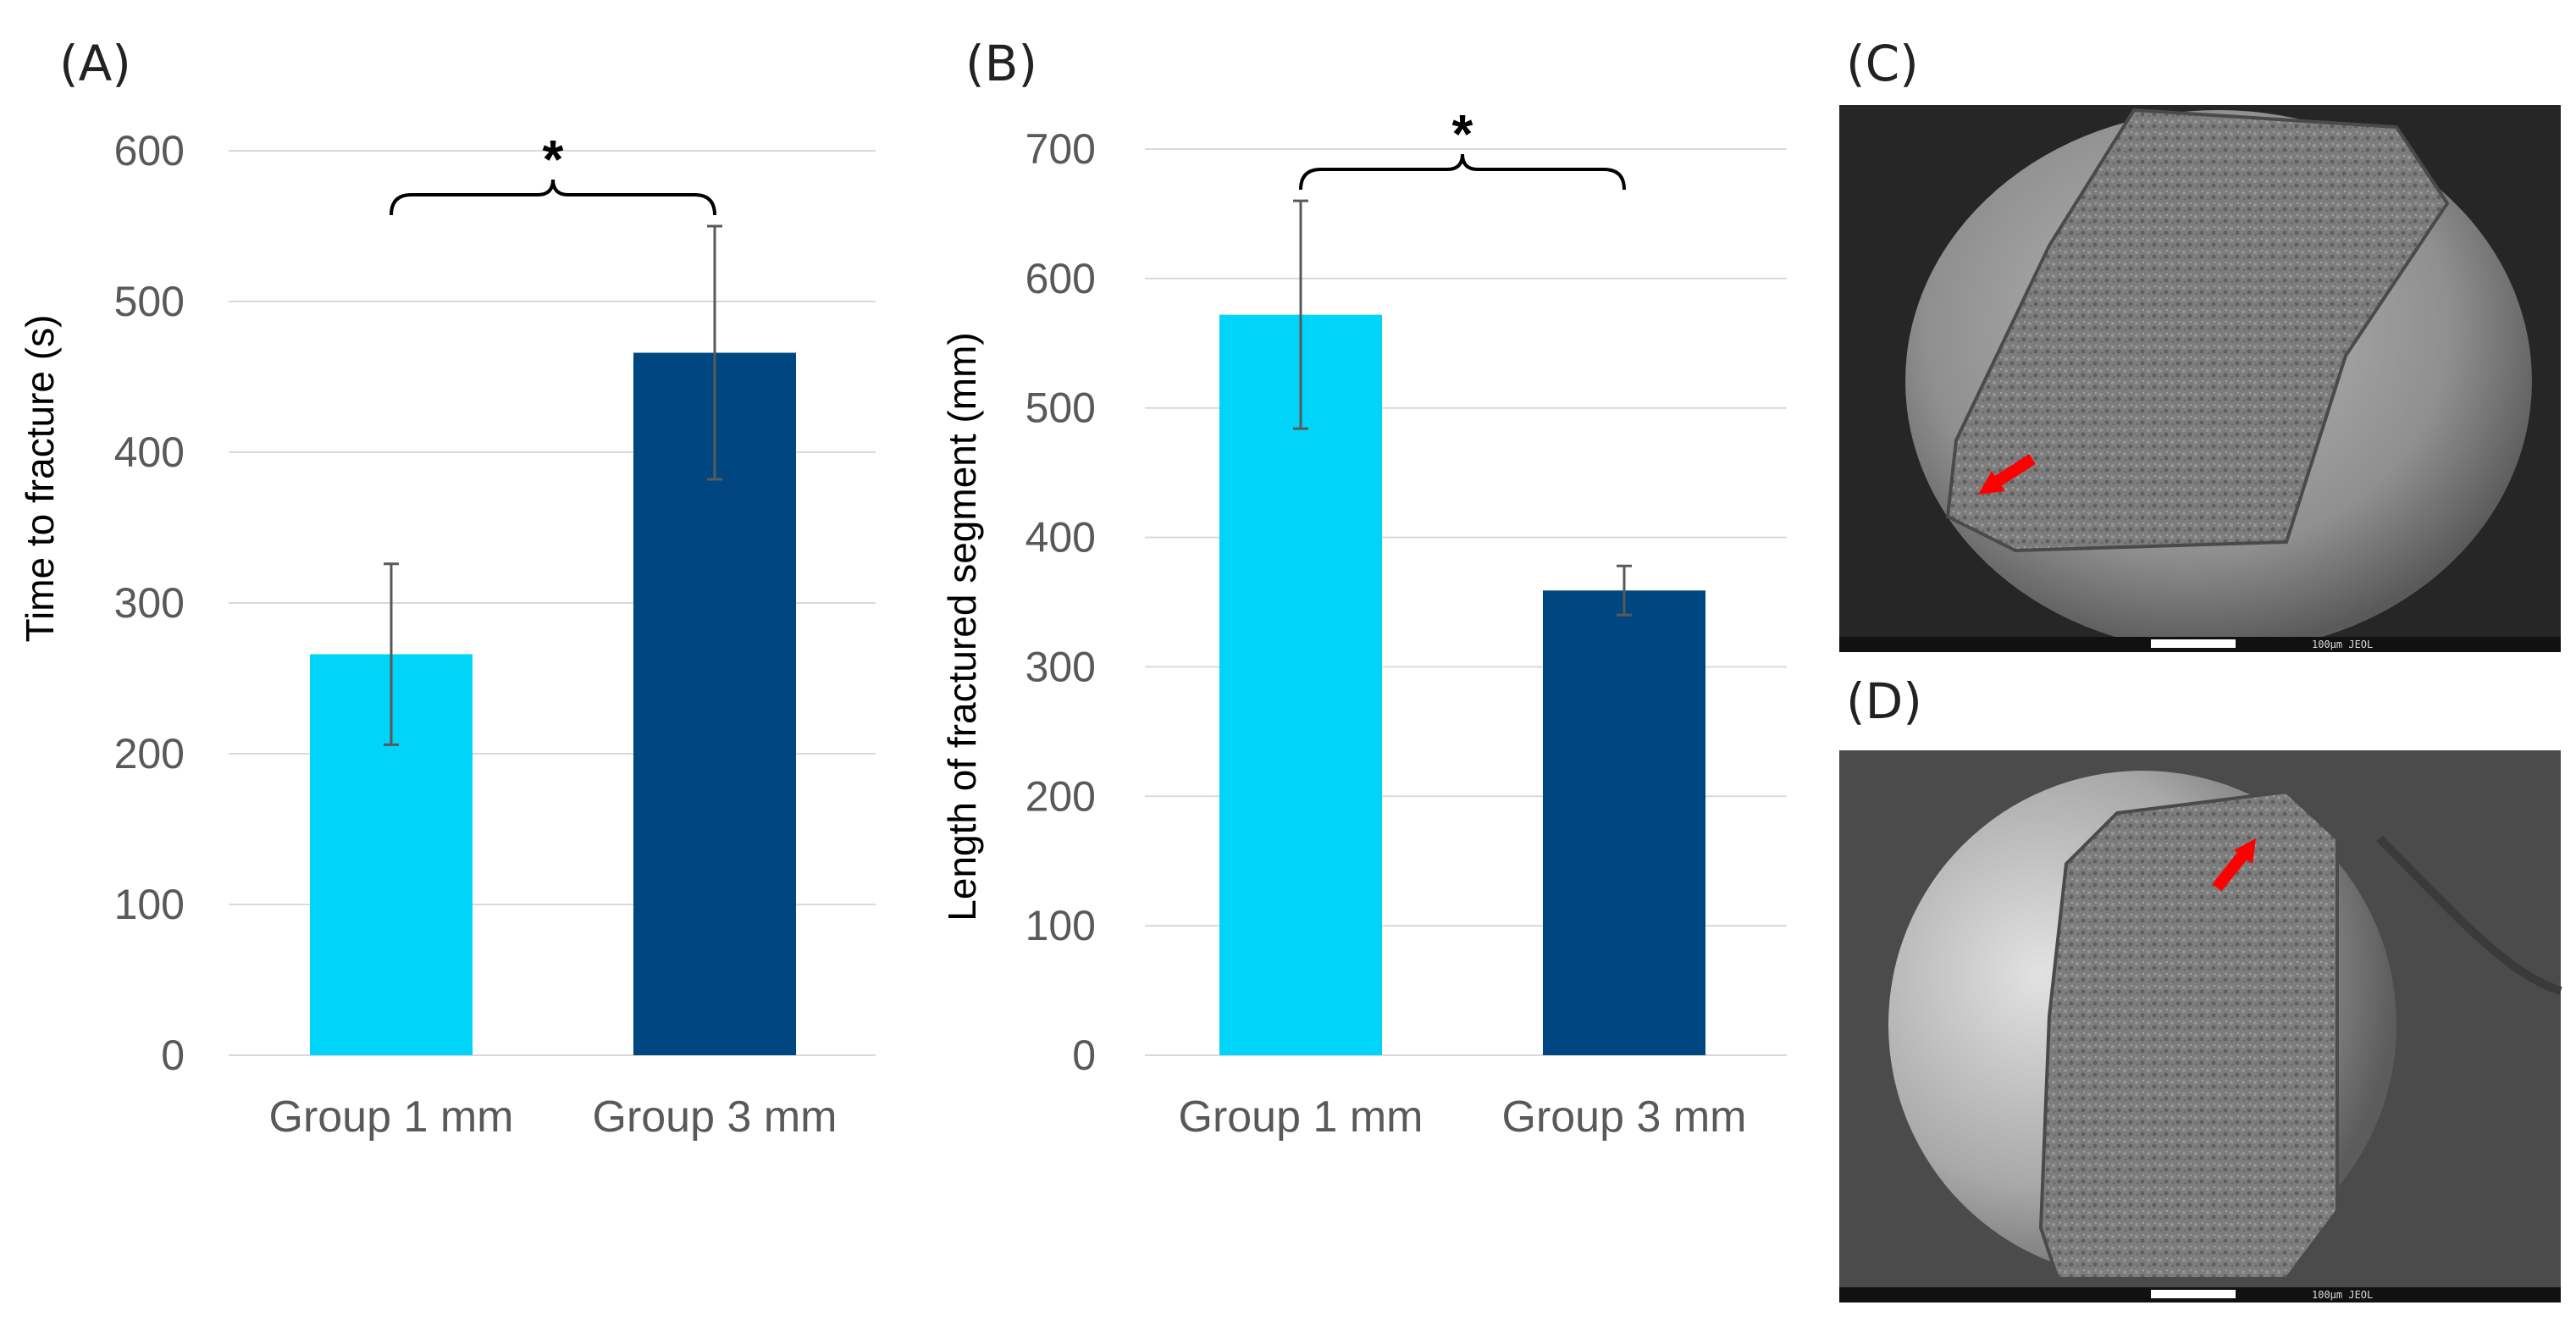  I want to click on bars-b, so click(1462, 685).